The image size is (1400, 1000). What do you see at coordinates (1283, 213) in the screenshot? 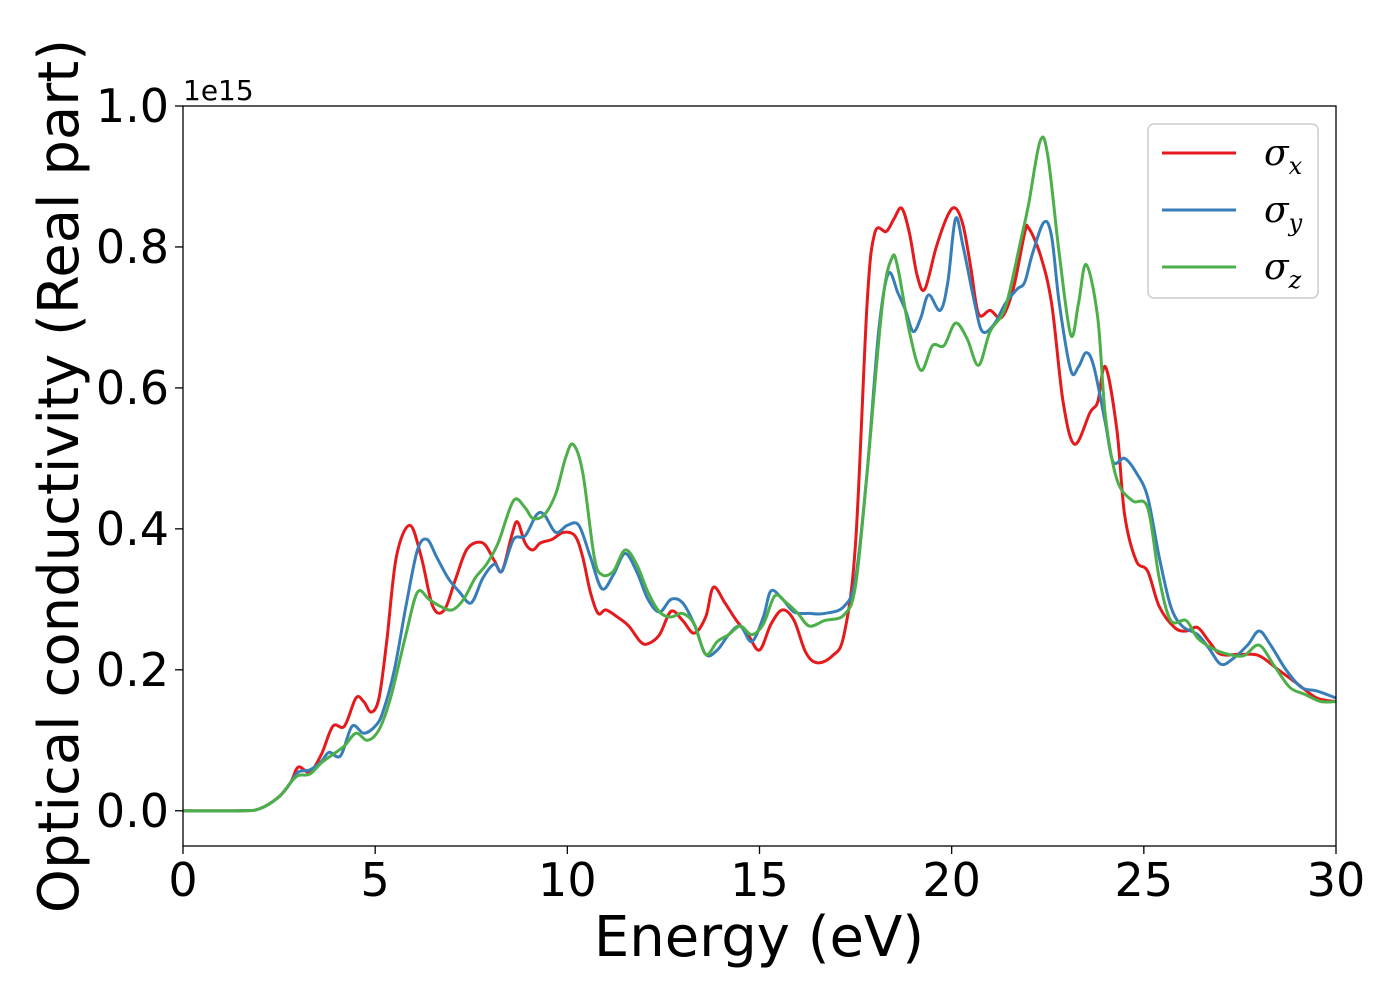
I see `legend-label-y: σy` at bounding box center [1283, 213].